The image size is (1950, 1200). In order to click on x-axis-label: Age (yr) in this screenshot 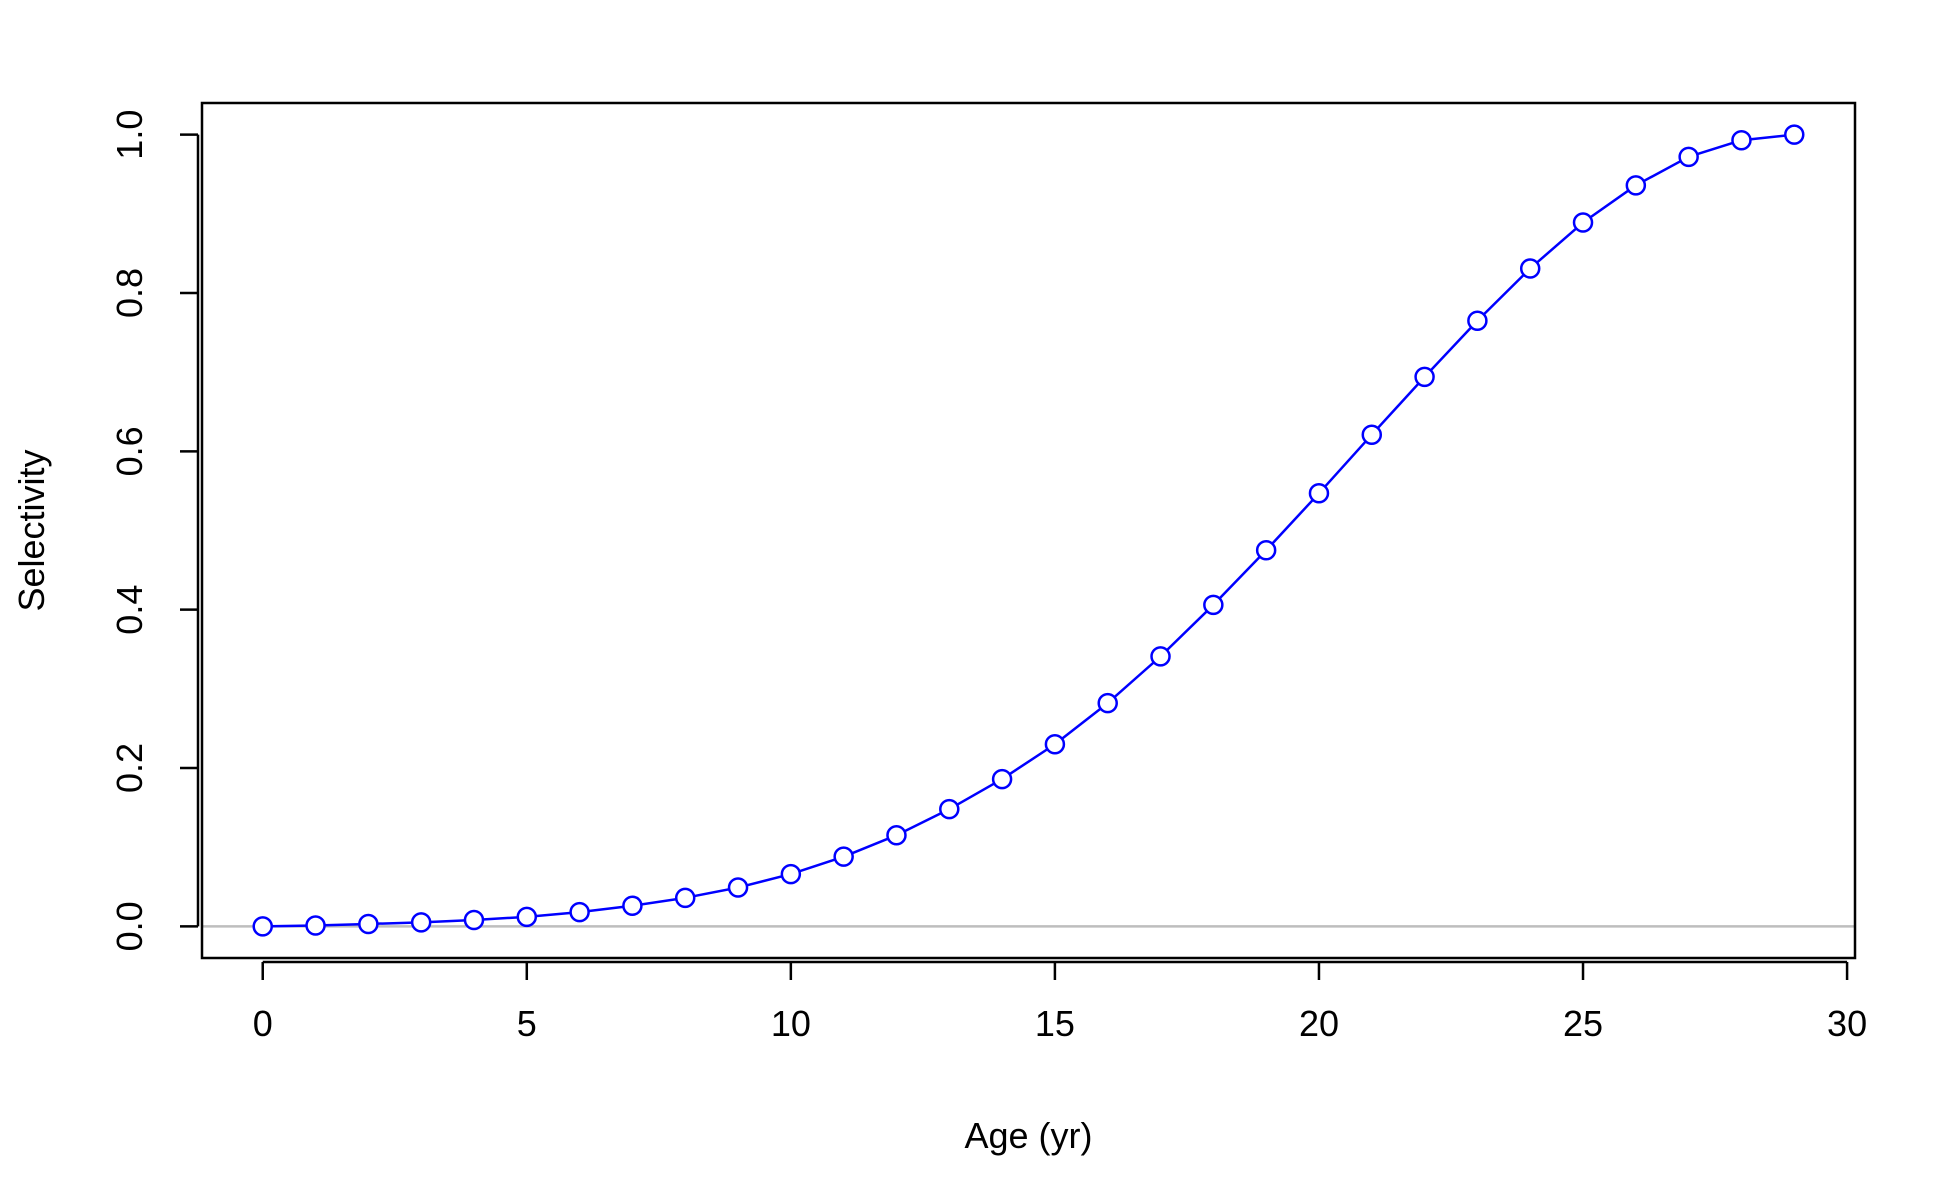, I will do `click(1028, 1135)`.